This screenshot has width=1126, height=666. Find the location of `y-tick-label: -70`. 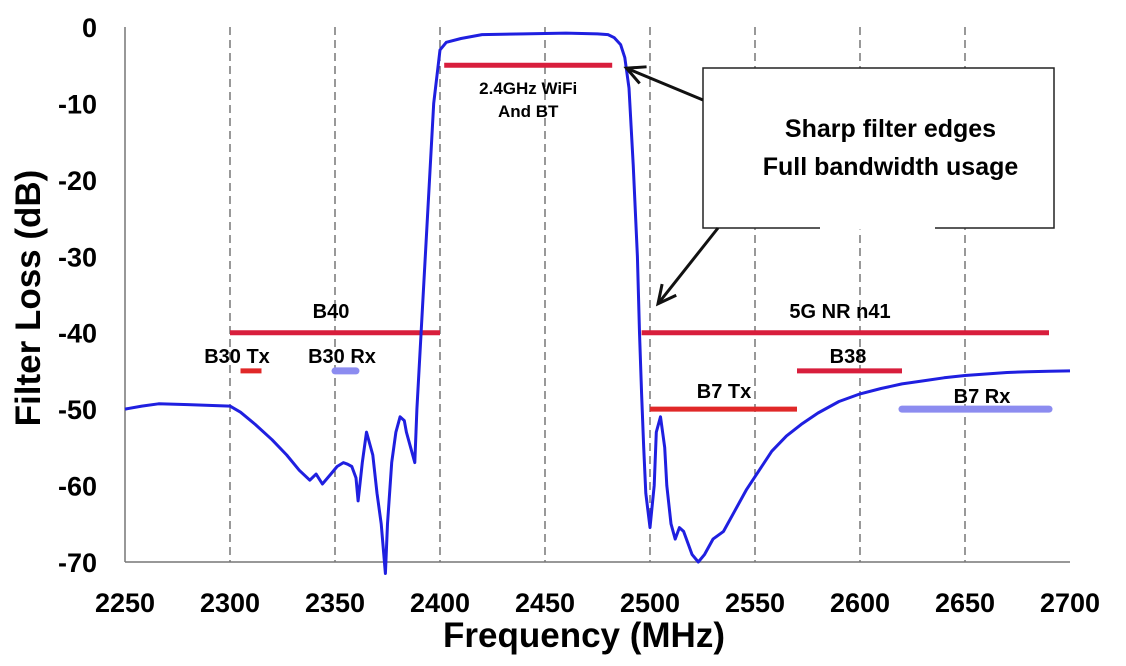

y-tick-label: -70 is located at coordinates (77, 563).